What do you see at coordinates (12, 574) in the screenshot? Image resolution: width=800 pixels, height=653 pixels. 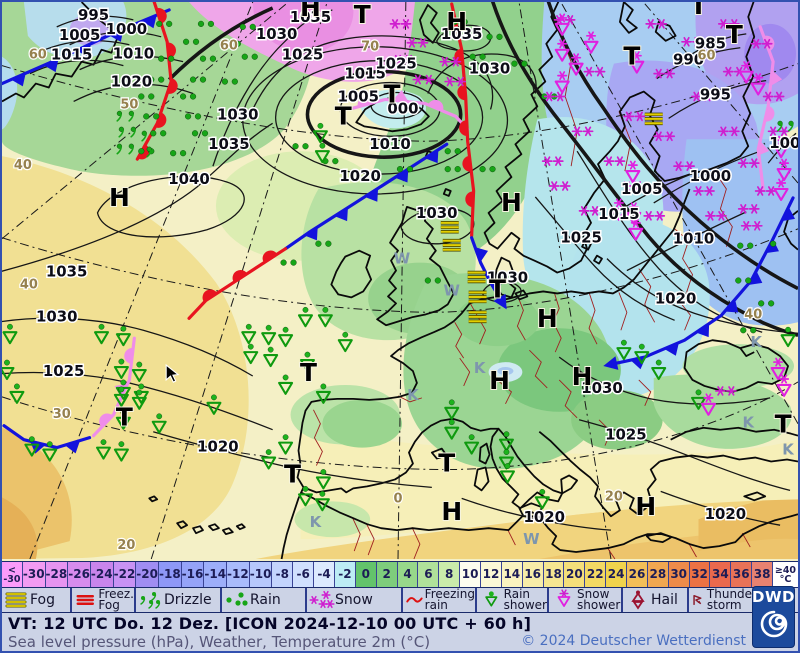 I see `scale-cell-<-30: < -30` at bounding box center [12, 574].